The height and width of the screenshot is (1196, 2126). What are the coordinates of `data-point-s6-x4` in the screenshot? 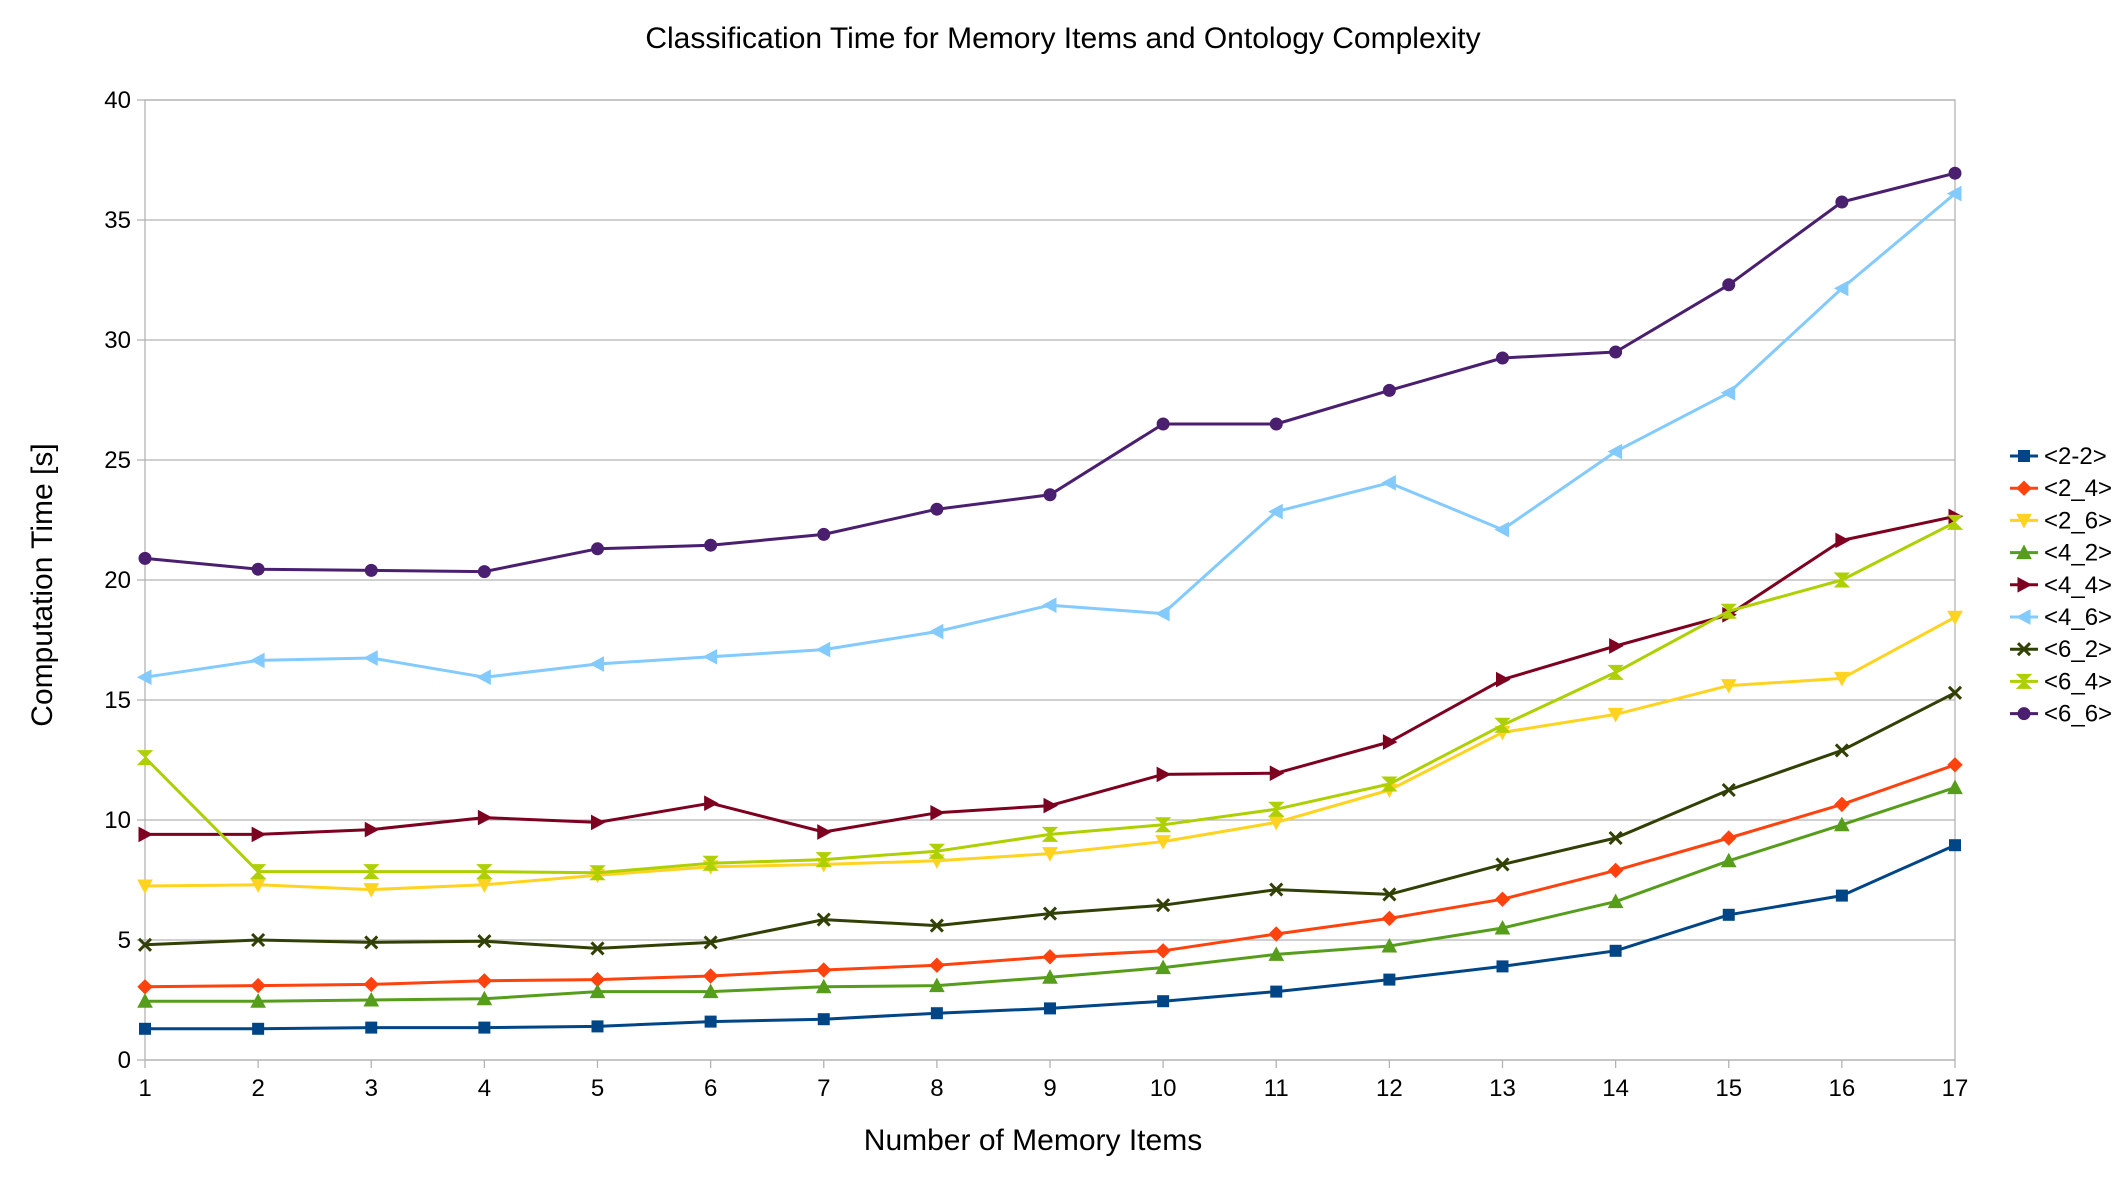 It's located at (483, 677).